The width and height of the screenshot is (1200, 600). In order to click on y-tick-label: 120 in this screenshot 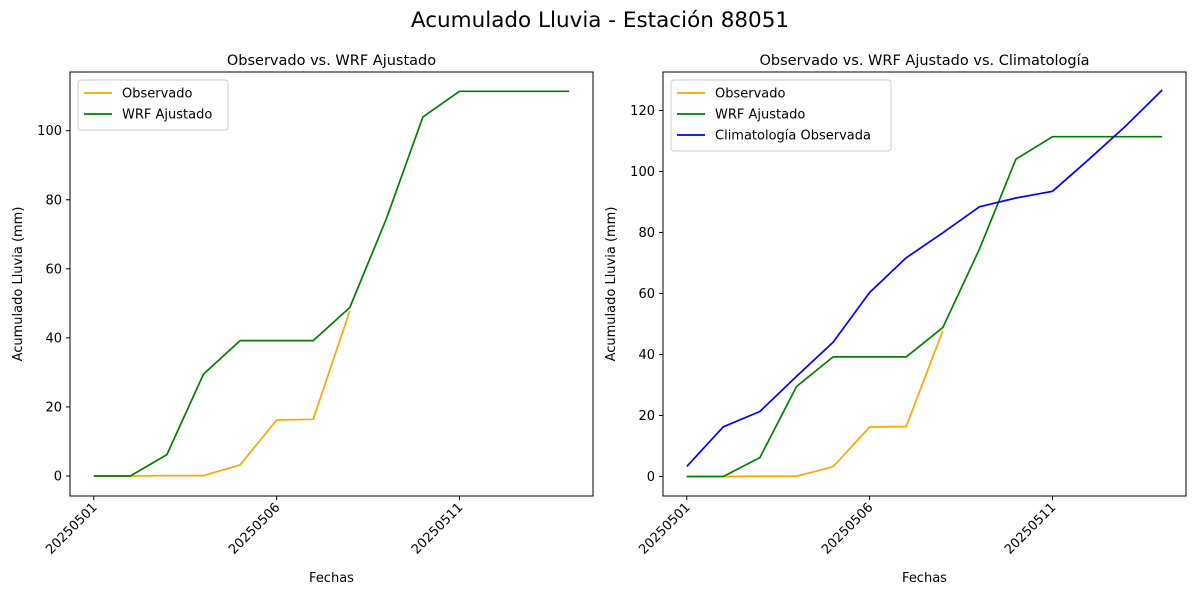, I will do `click(642, 111)`.